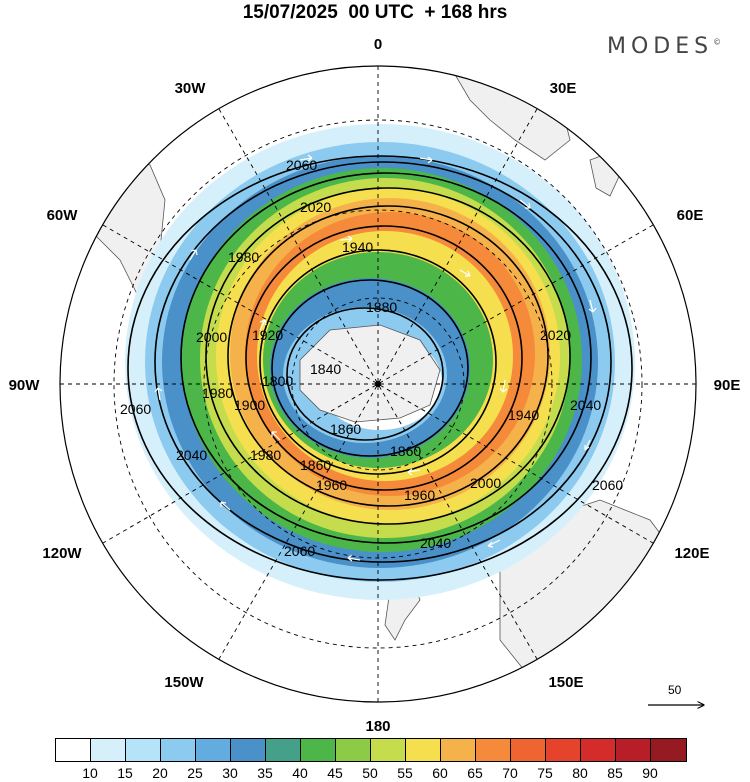 The image size is (750, 782). I want to click on colorbar-tick-label: 20, so click(160, 773).